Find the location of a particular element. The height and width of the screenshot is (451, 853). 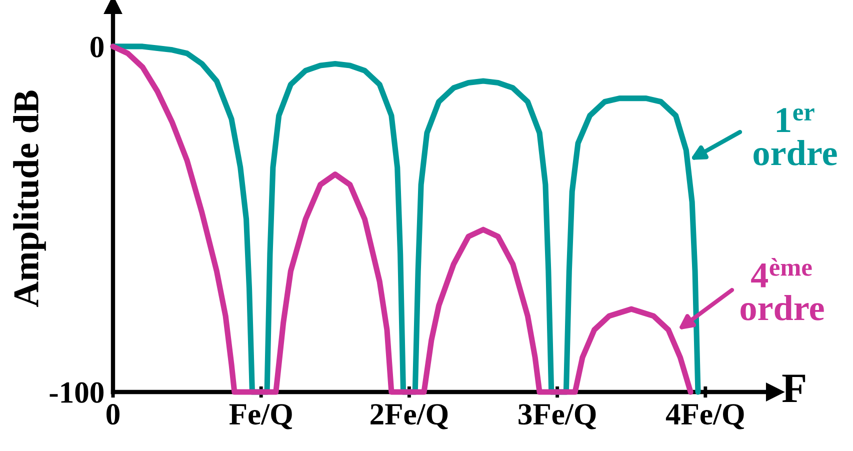

y-axis-title: Amplitude dB is located at coordinates (29, 199).